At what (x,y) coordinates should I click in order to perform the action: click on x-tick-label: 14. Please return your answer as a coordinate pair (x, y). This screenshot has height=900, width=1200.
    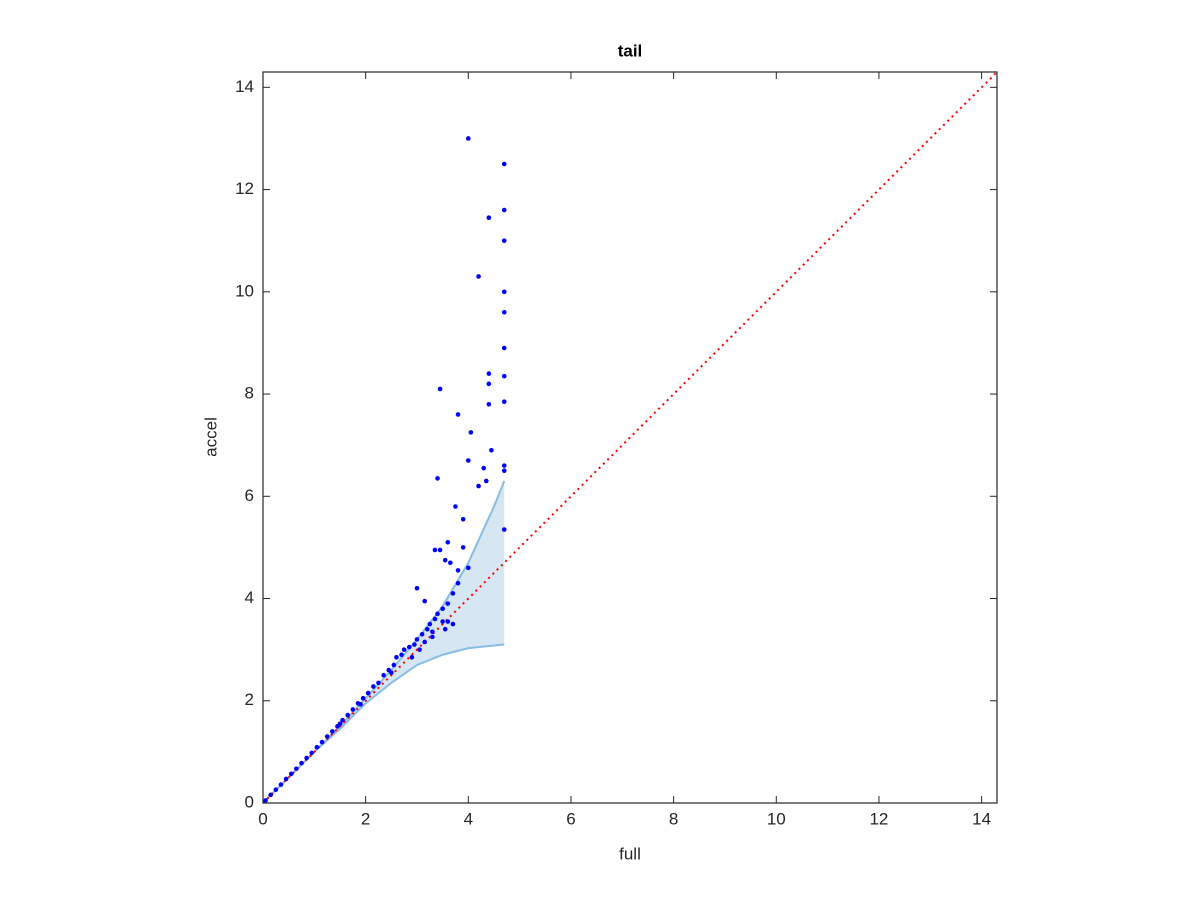
    Looking at the image, I should click on (981, 818).